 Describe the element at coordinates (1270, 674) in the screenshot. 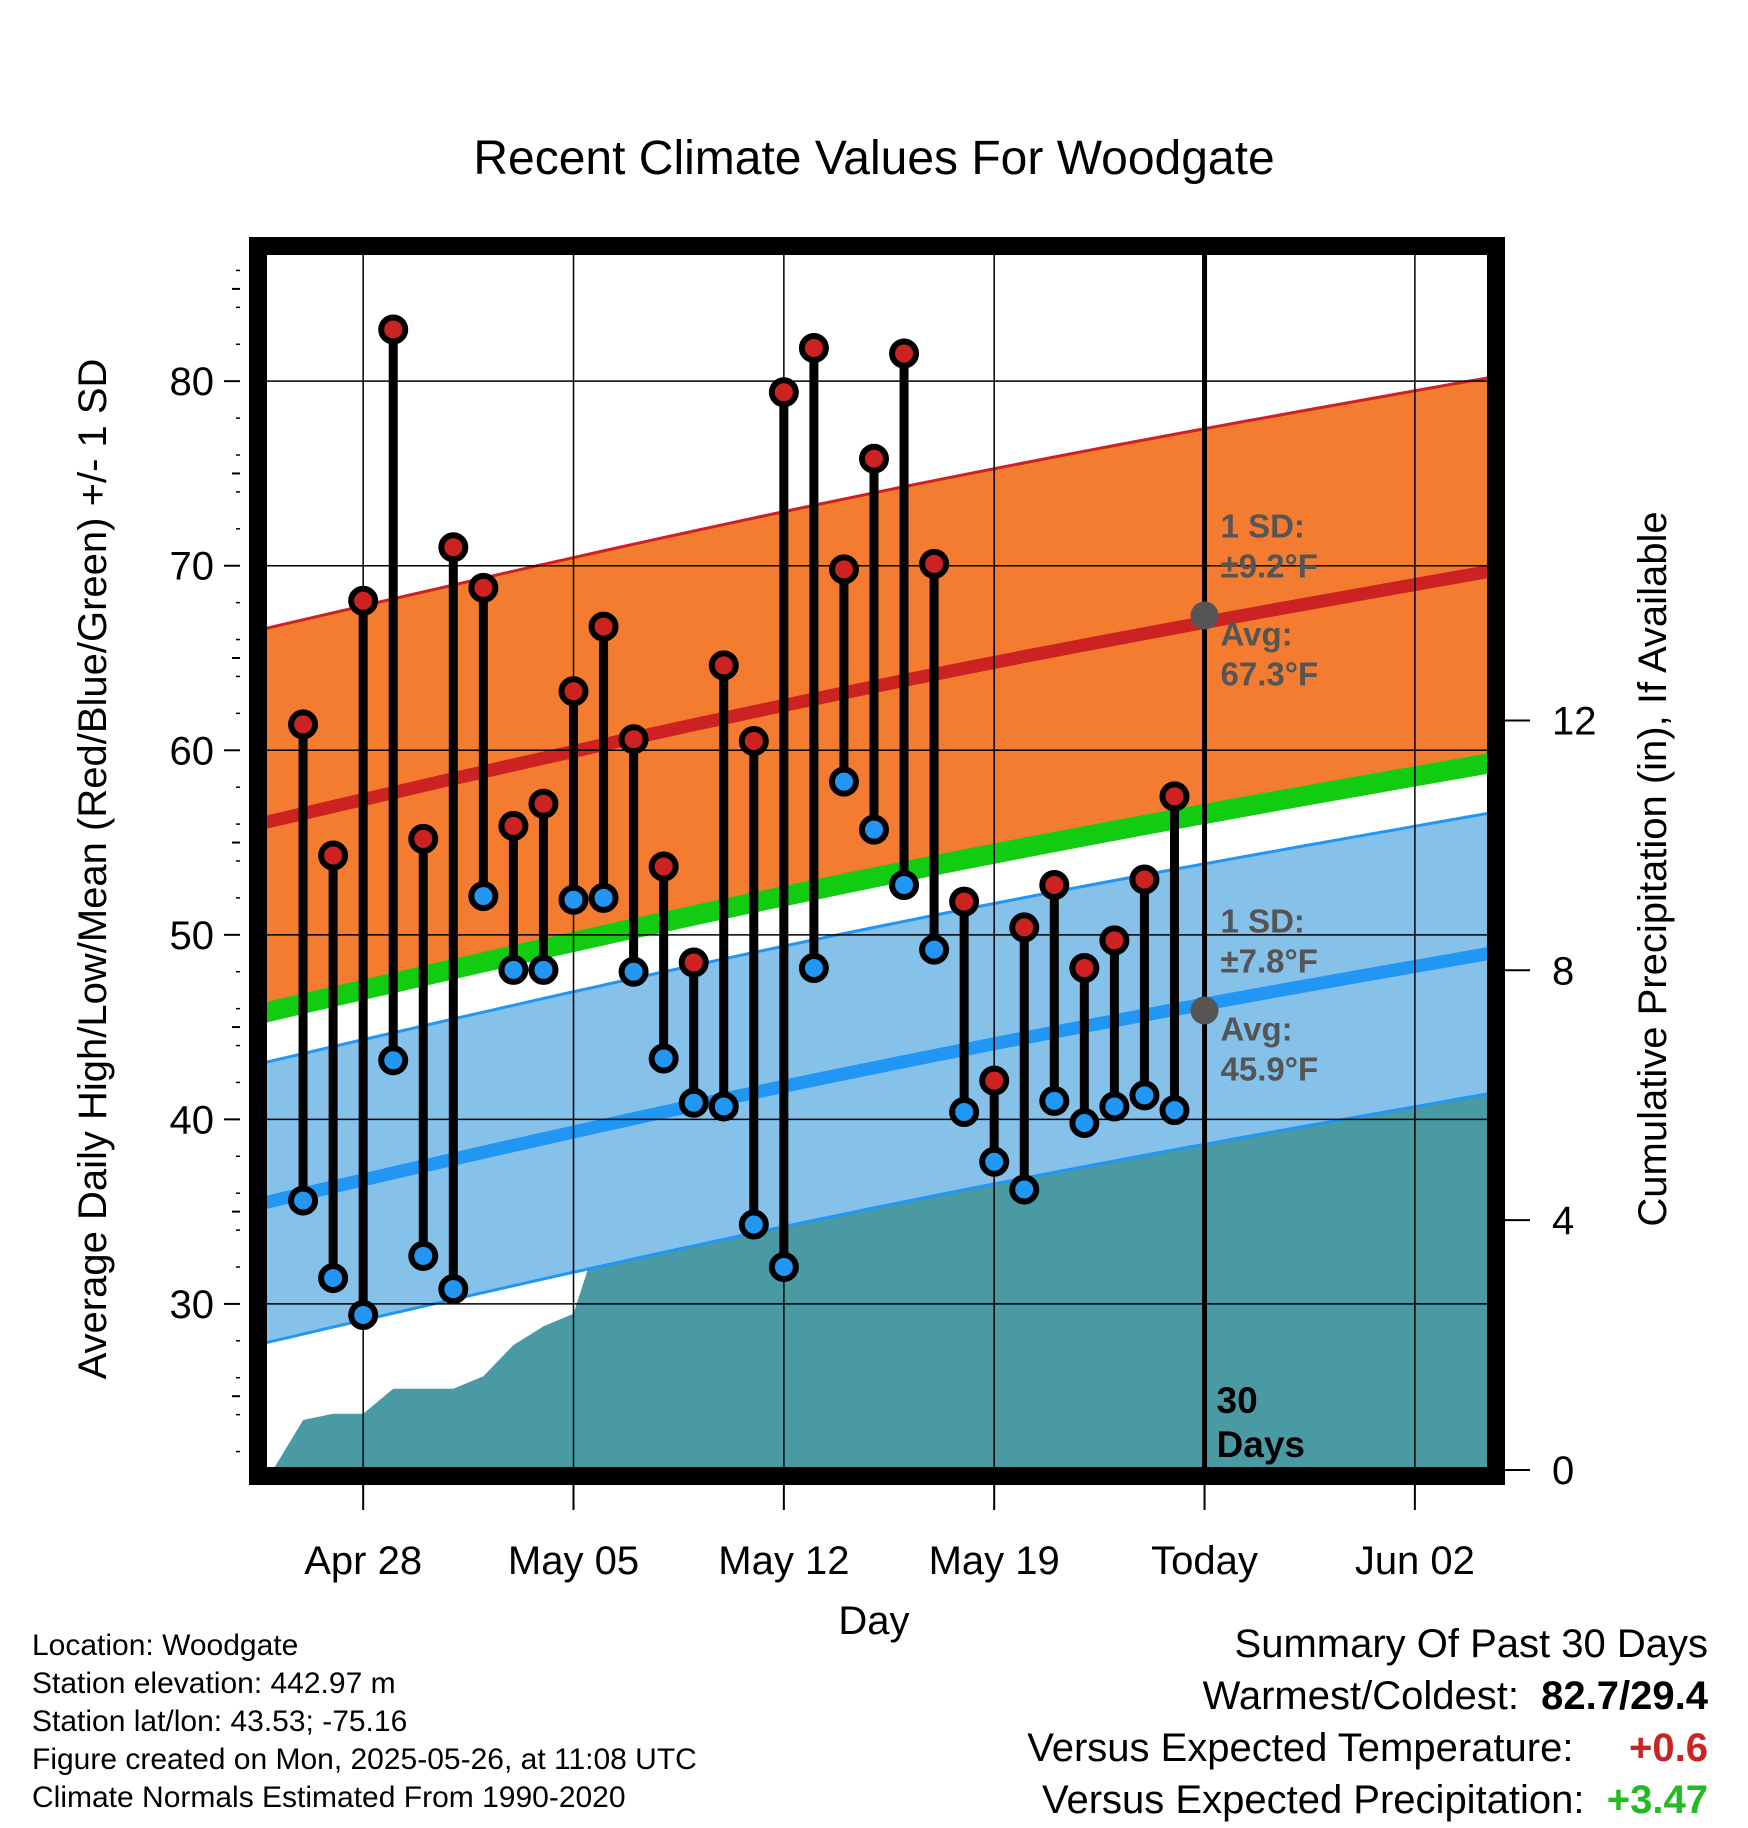

I see `high-normal-label: 67.3°F` at that location.